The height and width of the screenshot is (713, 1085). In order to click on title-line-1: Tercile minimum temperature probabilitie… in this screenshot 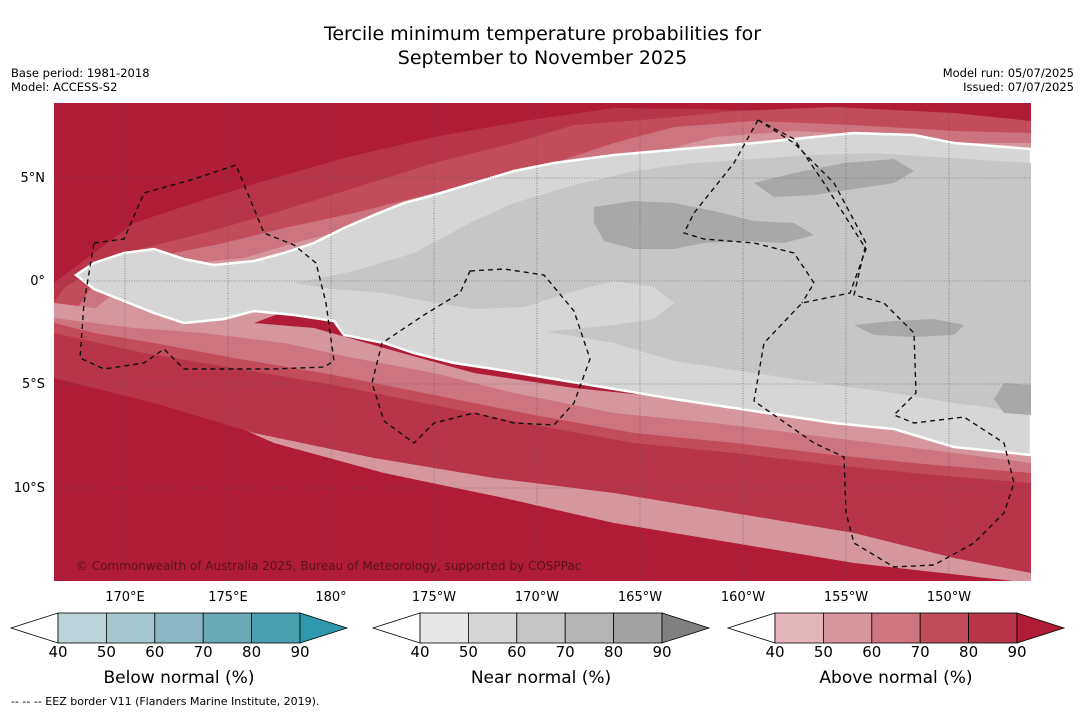, I will do `click(542, 34)`.